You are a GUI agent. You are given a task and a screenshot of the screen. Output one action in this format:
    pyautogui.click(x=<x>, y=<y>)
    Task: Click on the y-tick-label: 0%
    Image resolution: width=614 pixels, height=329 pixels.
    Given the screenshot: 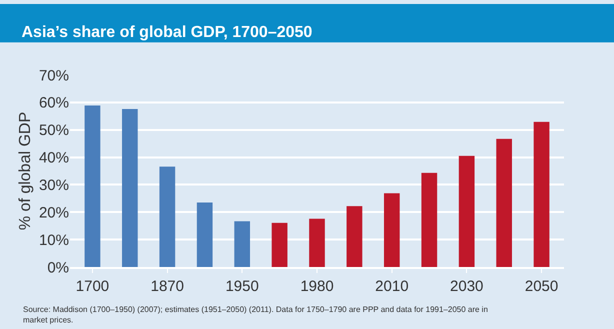 What is the action you would take?
    pyautogui.click(x=58, y=267)
    